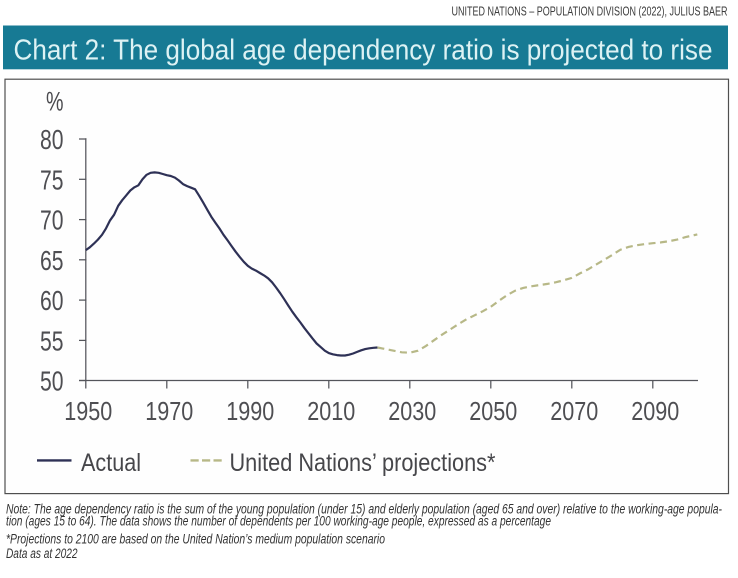  What do you see at coordinates (493, 412) in the screenshot?
I see `svg-text: 2050` at bounding box center [493, 412].